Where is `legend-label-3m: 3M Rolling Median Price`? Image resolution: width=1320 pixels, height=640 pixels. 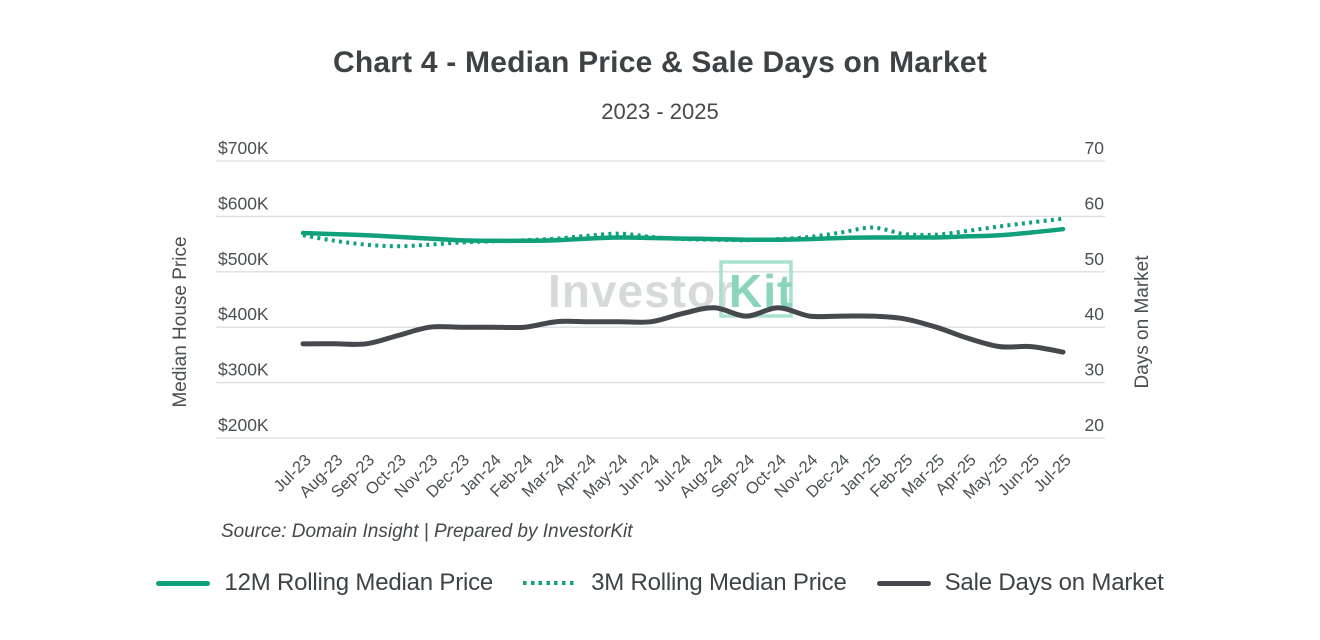 legend-label-3m: 3M Rolling Median Price is located at coordinates (719, 582).